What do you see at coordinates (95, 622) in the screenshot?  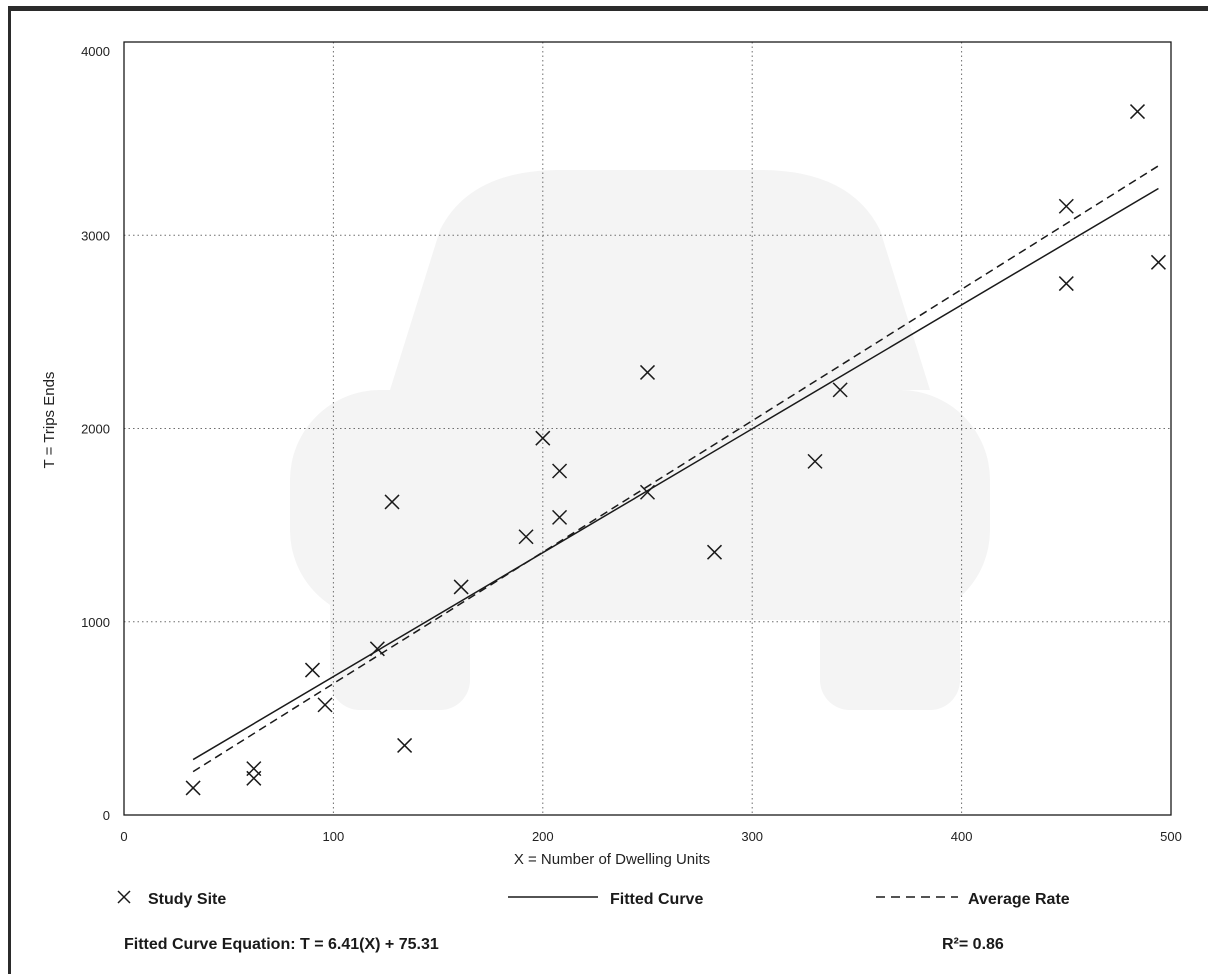 I see `y-tick-label: 1000` at bounding box center [95, 622].